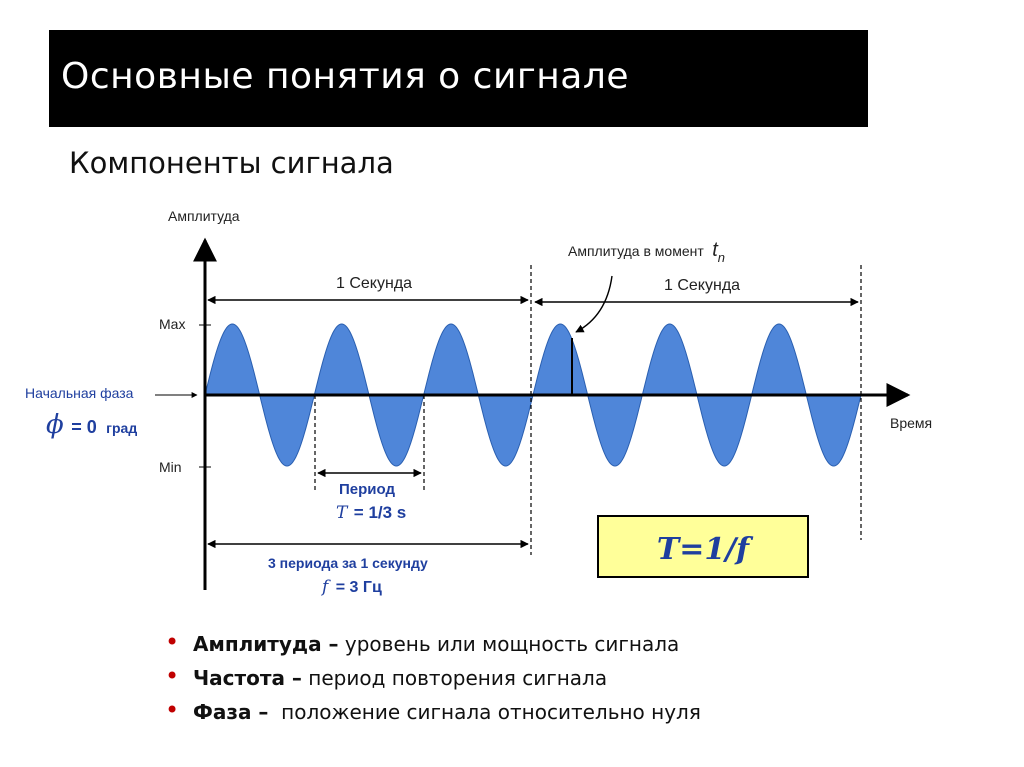  Describe the element at coordinates (911, 423) in the screenshot. I see `x-axis-label: Время` at that location.